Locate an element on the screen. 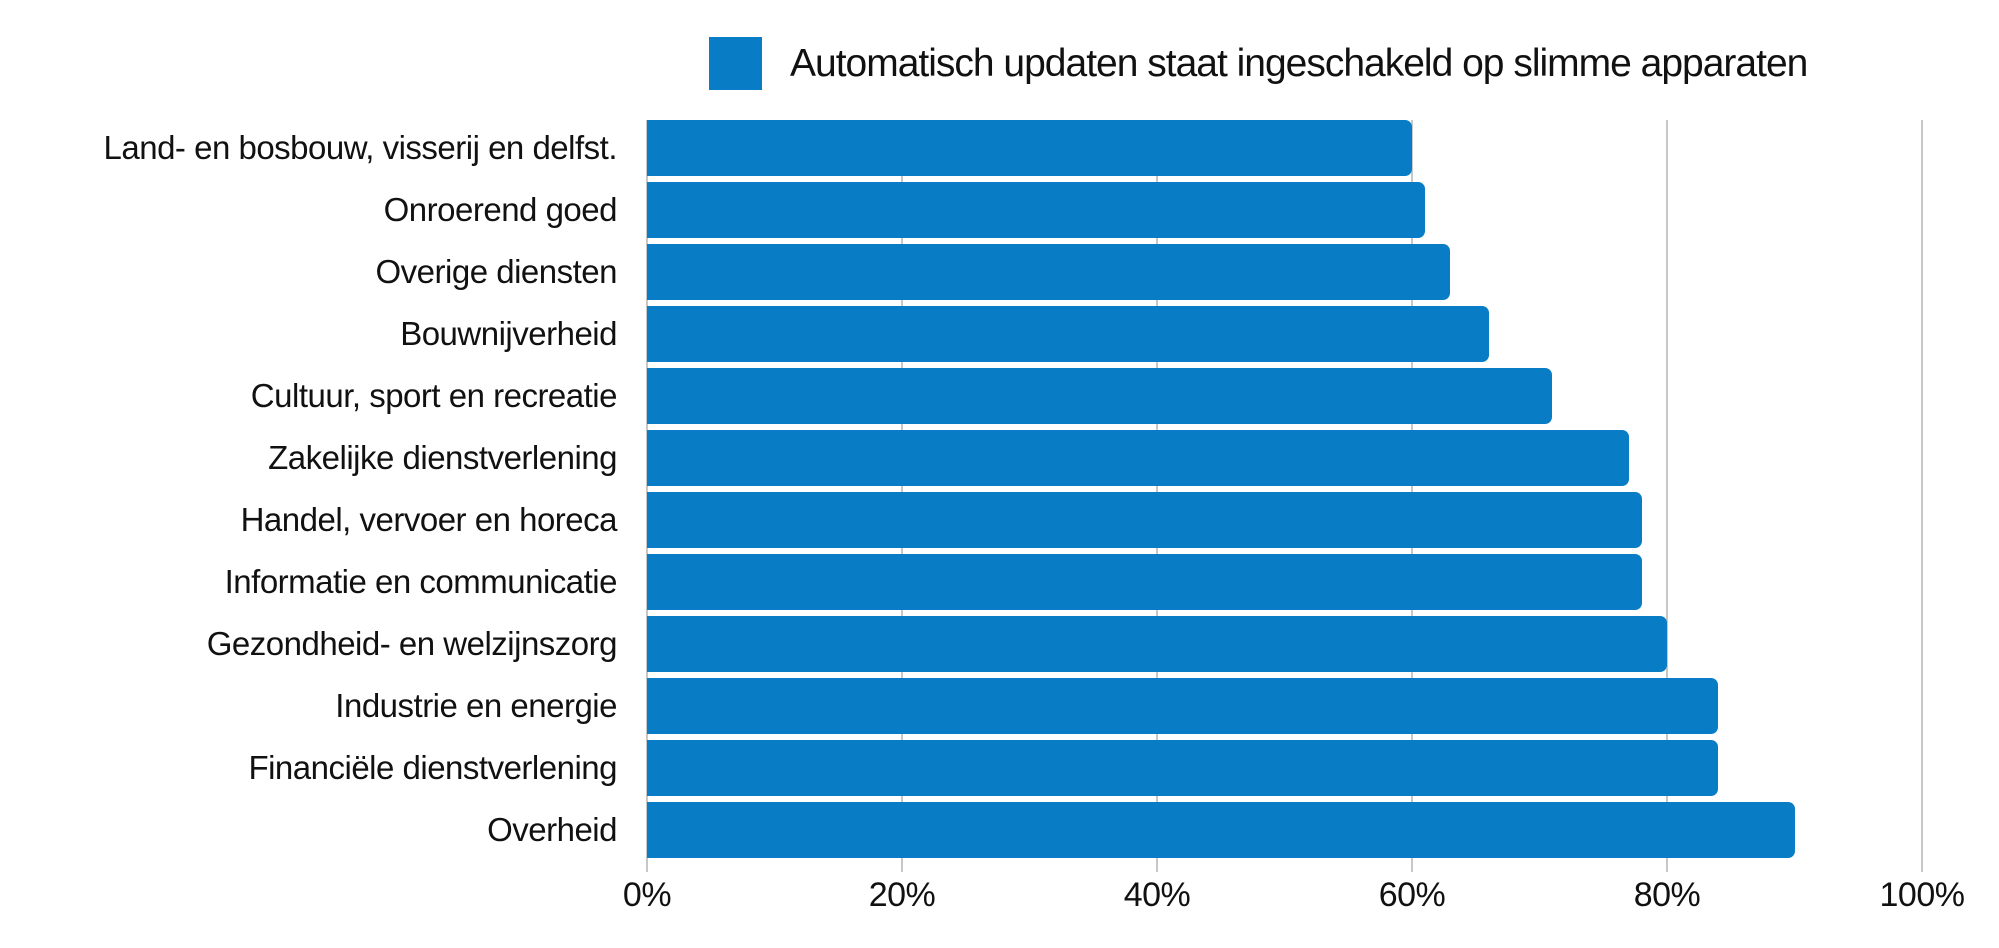 The width and height of the screenshot is (1999, 948). category-label: Cultuur, sport en recreatie is located at coordinates (434, 395).